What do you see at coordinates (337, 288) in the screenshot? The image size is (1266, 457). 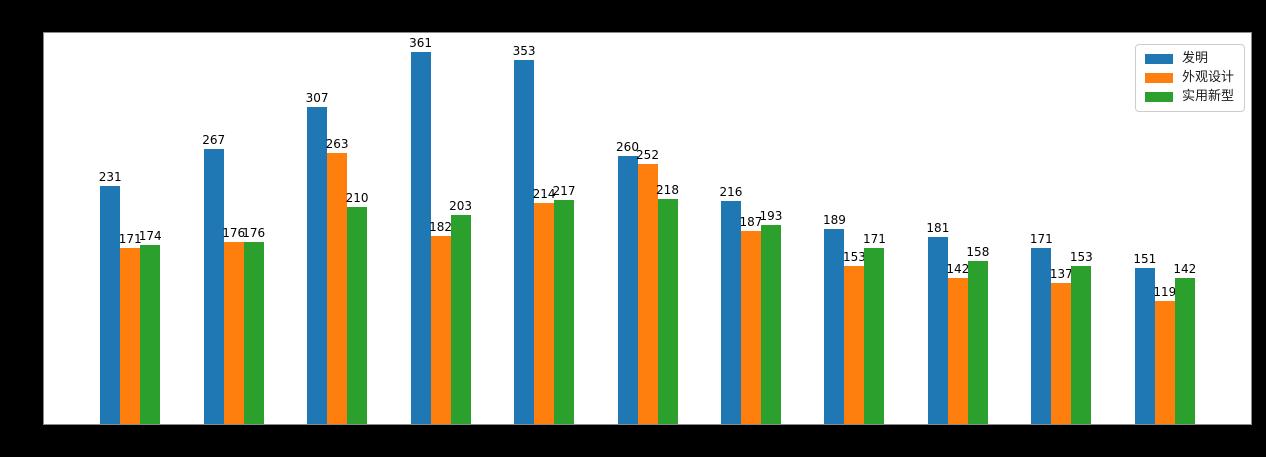 I see `bar-series2-group3` at bounding box center [337, 288].